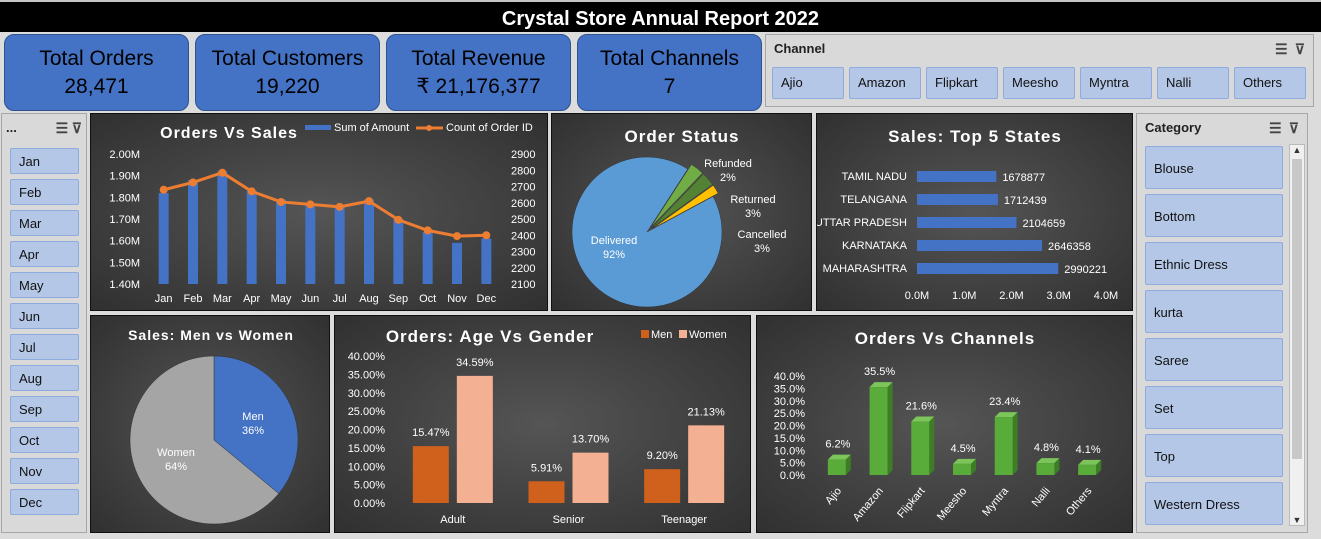  Describe the element at coordinates (44, 347) in the screenshot. I see `month-item-jul: Jul` at that location.